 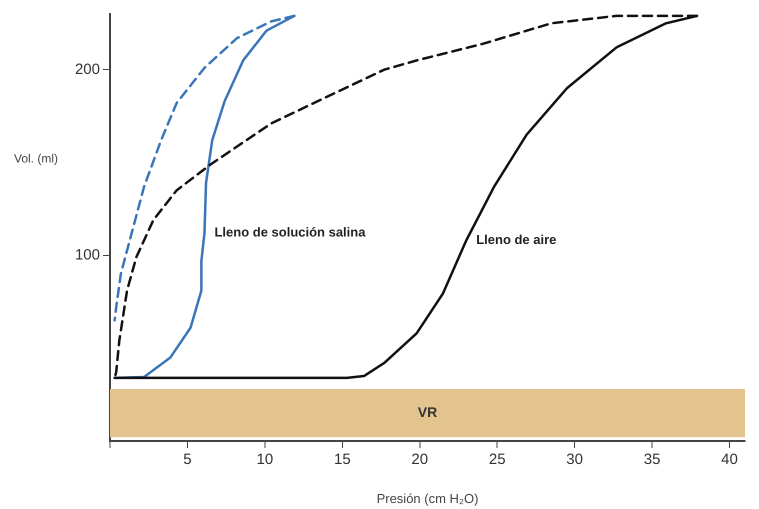 What do you see at coordinates (187, 459) in the screenshot?
I see `x-tick-label: 5` at bounding box center [187, 459].